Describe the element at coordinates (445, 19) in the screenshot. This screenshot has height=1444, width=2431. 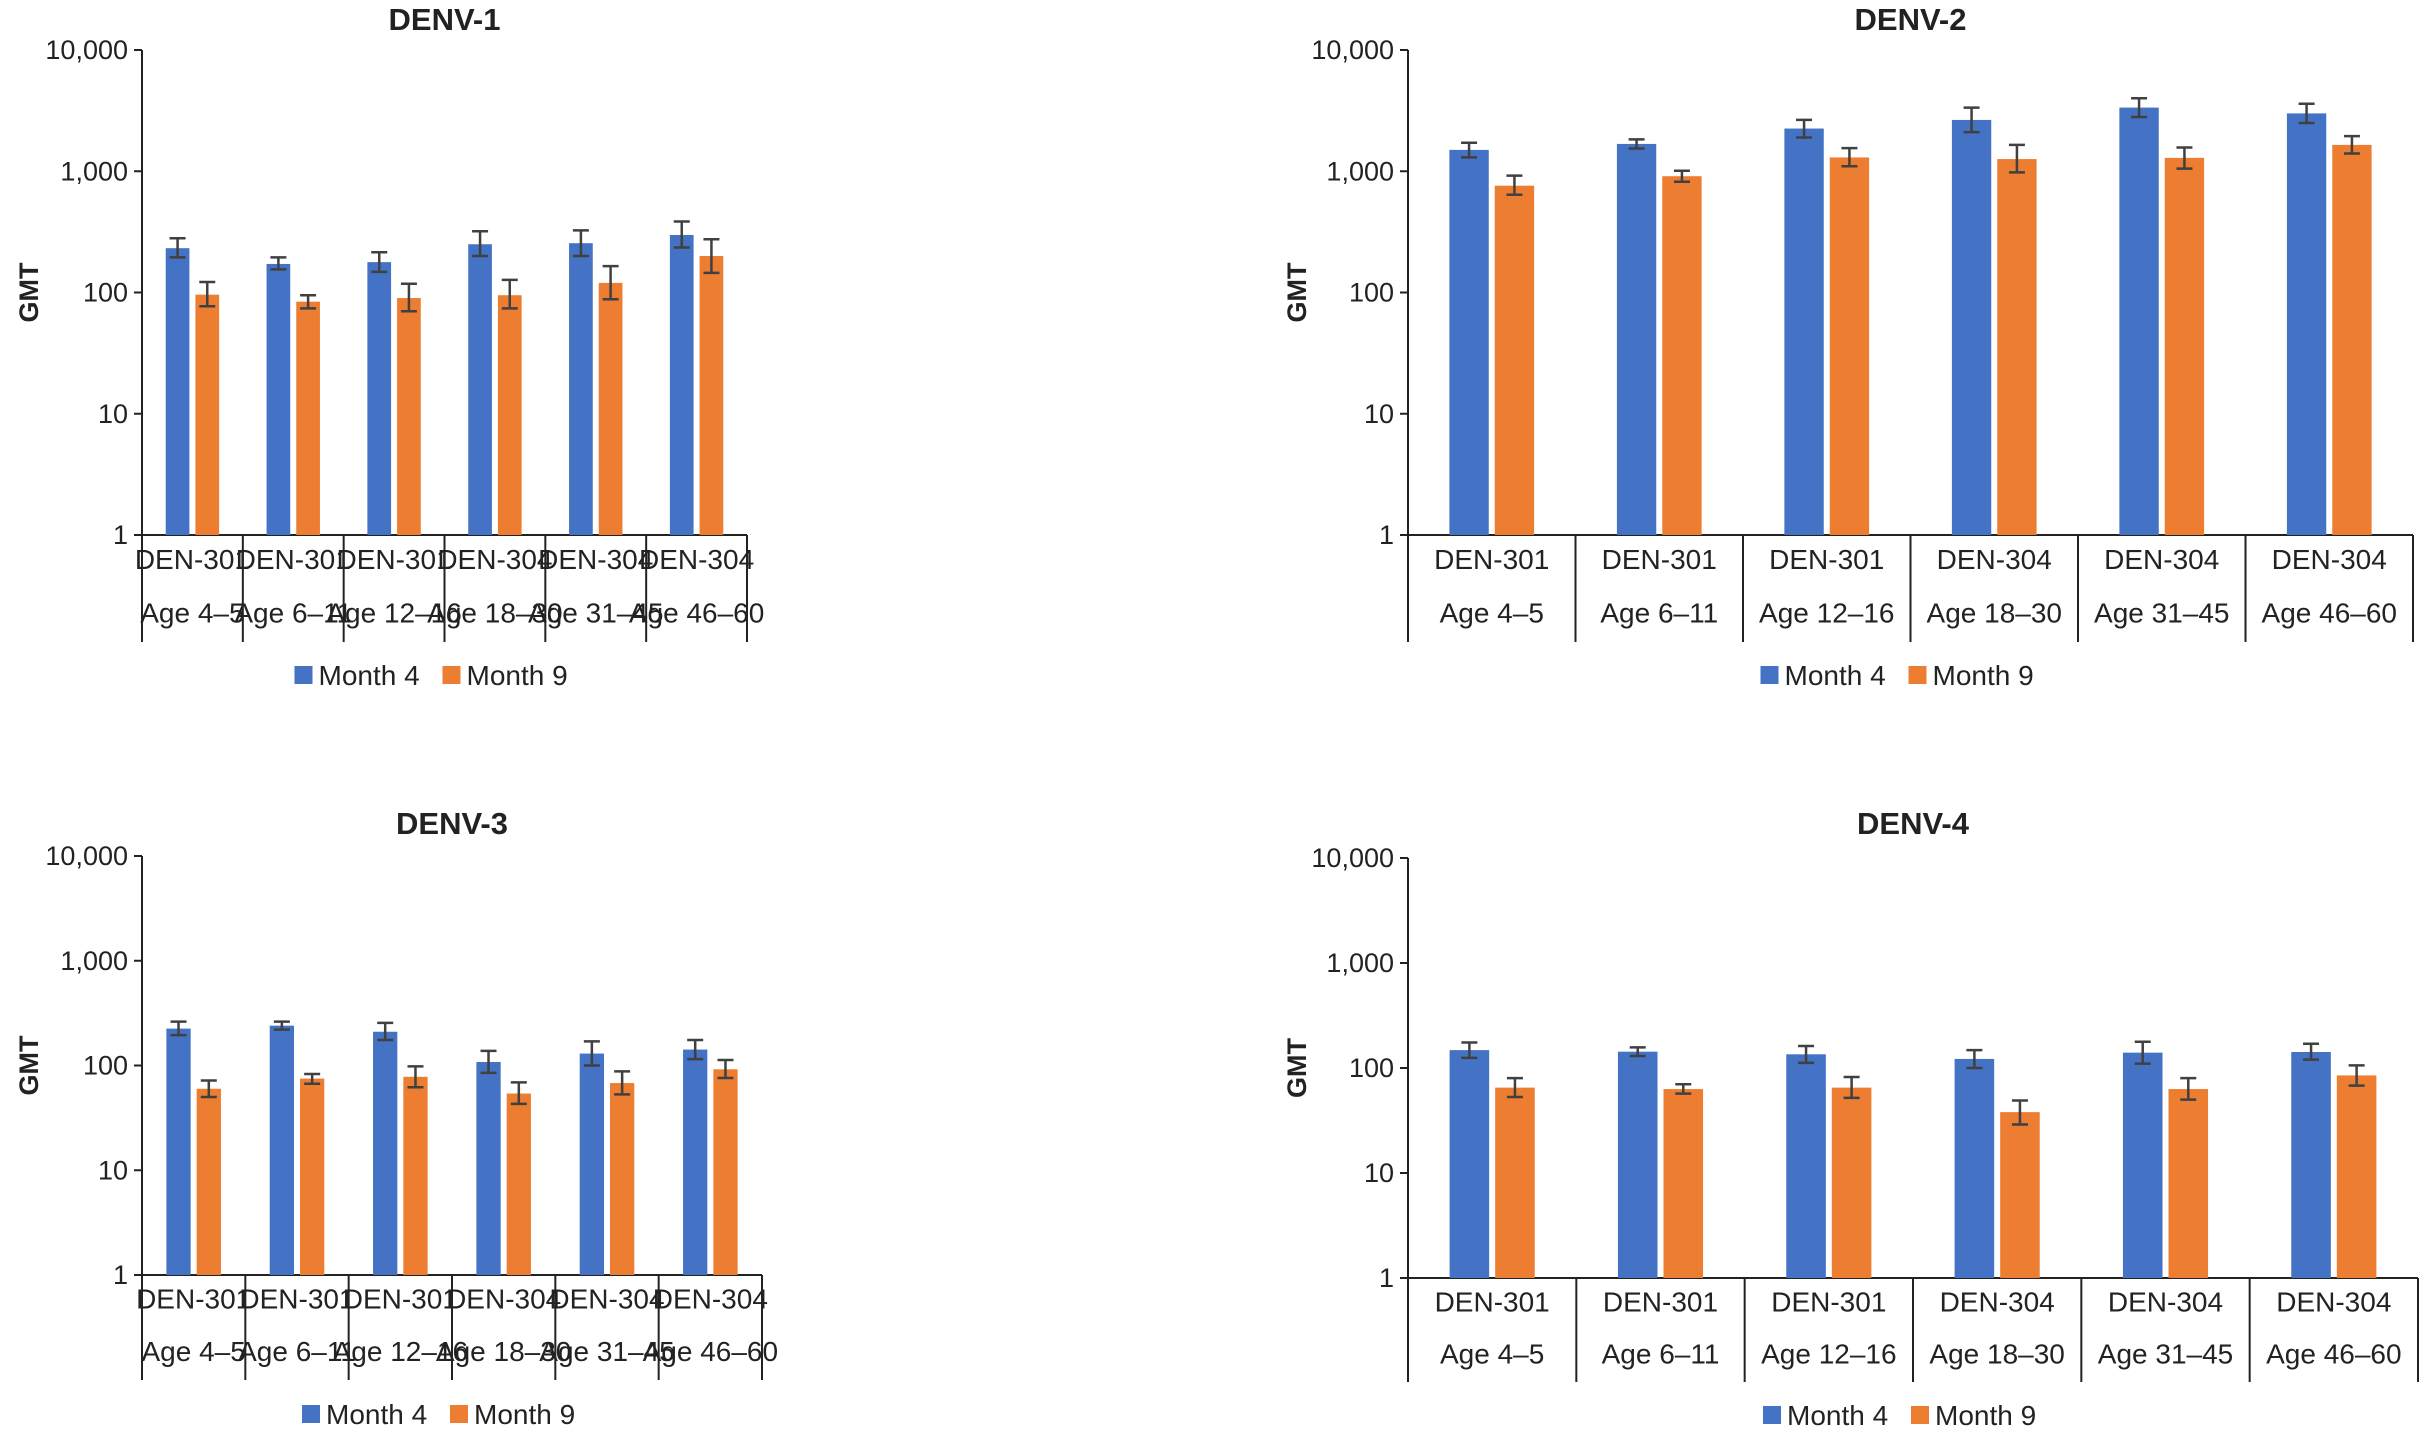
I see `chart-title: DENV-1` at that location.